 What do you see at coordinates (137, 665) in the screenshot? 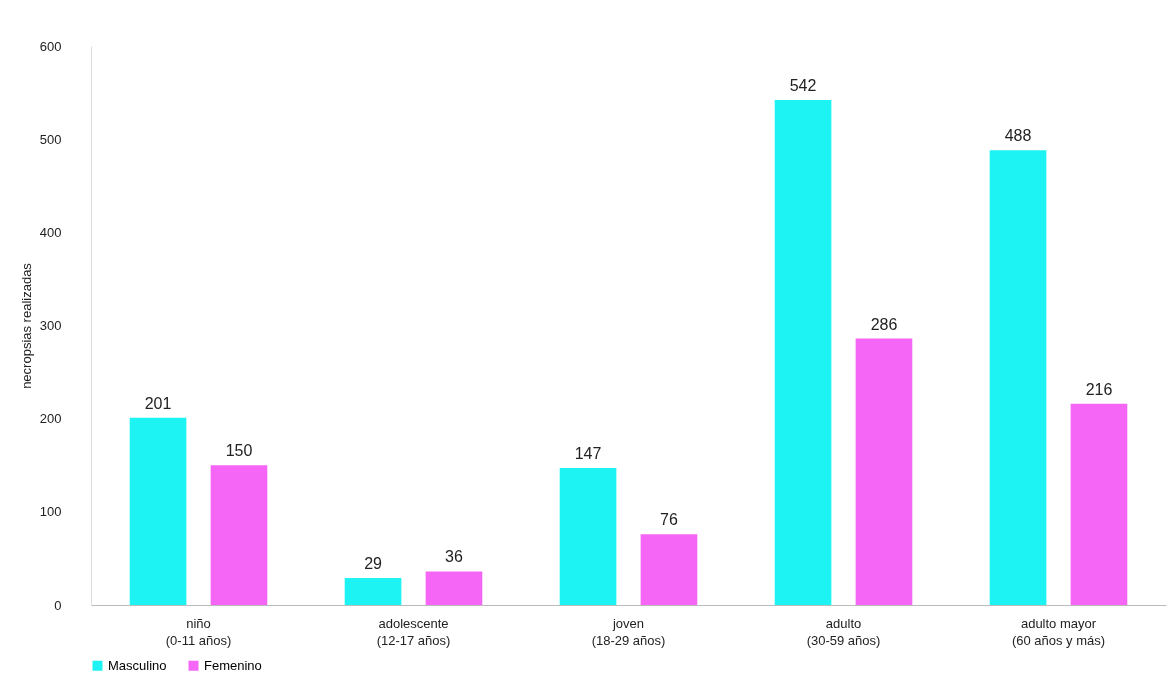
I see `legend-label: Masculino` at bounding box center [137, 665].